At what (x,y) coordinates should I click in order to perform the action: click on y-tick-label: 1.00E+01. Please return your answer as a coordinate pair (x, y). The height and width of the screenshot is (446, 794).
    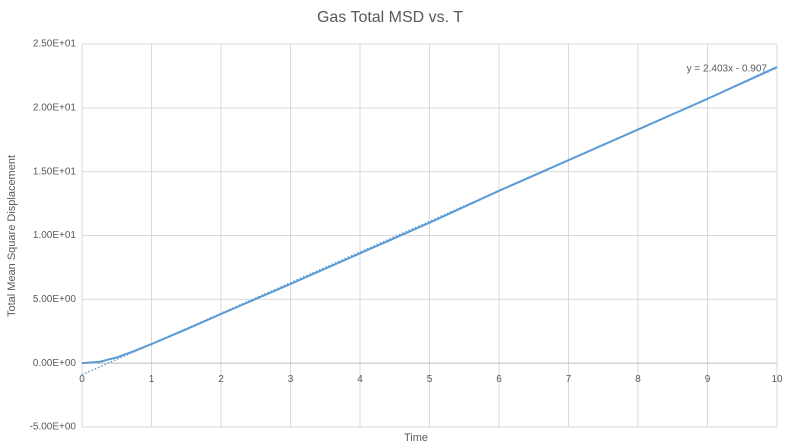
    Looking at the image, I should click on (55, 235).